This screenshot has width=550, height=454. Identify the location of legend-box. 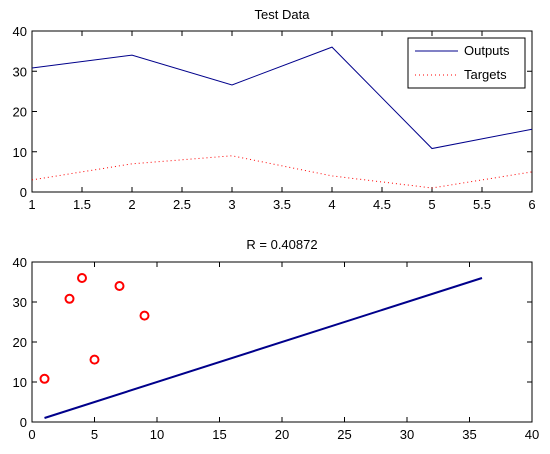
(466, 63).